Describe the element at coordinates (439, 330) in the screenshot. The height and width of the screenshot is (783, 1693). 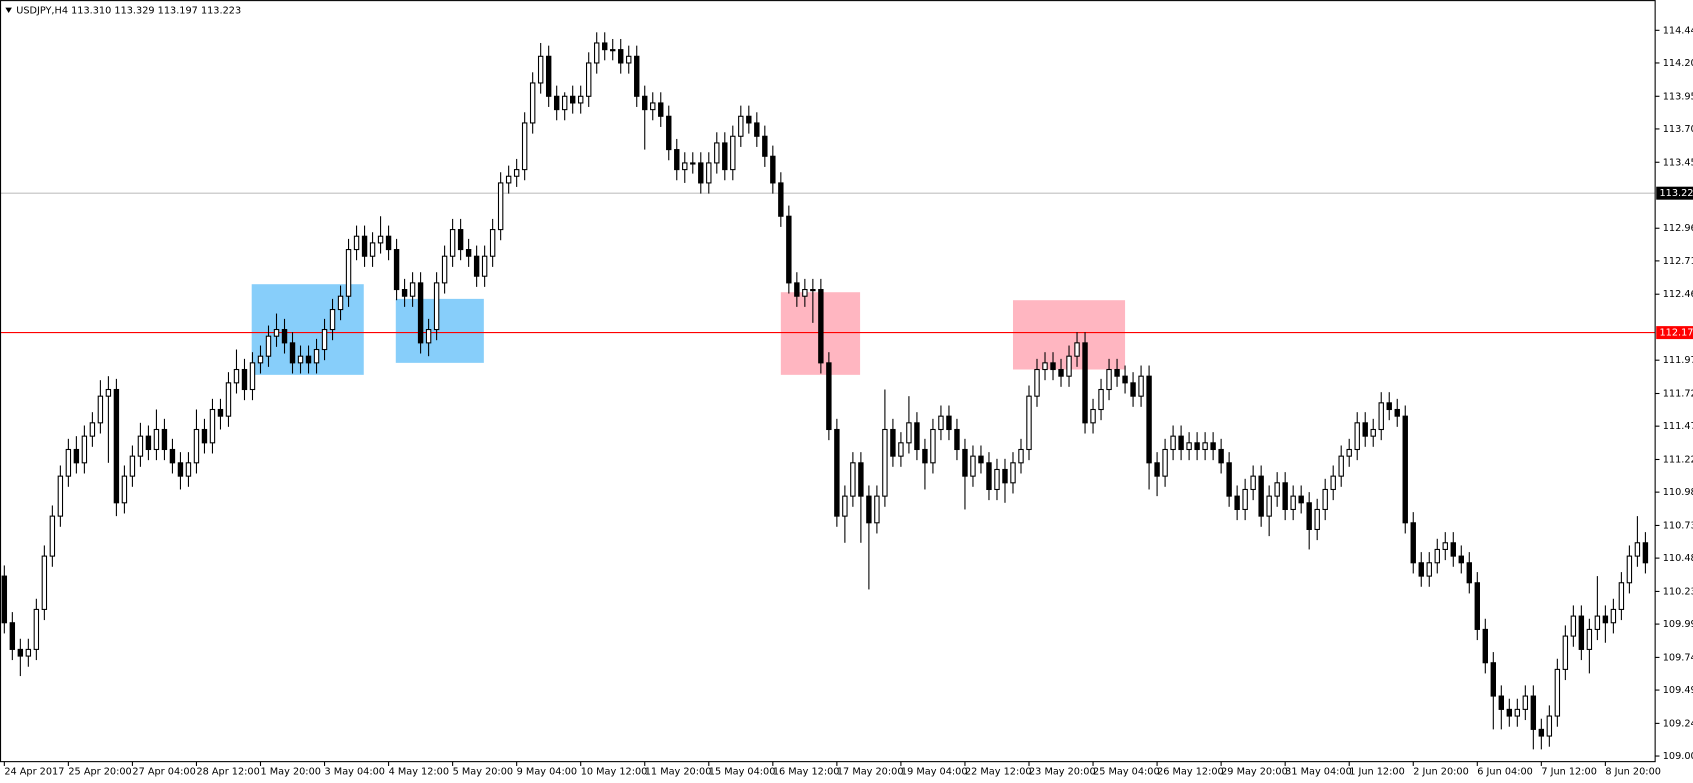
I see `zone` at that location.